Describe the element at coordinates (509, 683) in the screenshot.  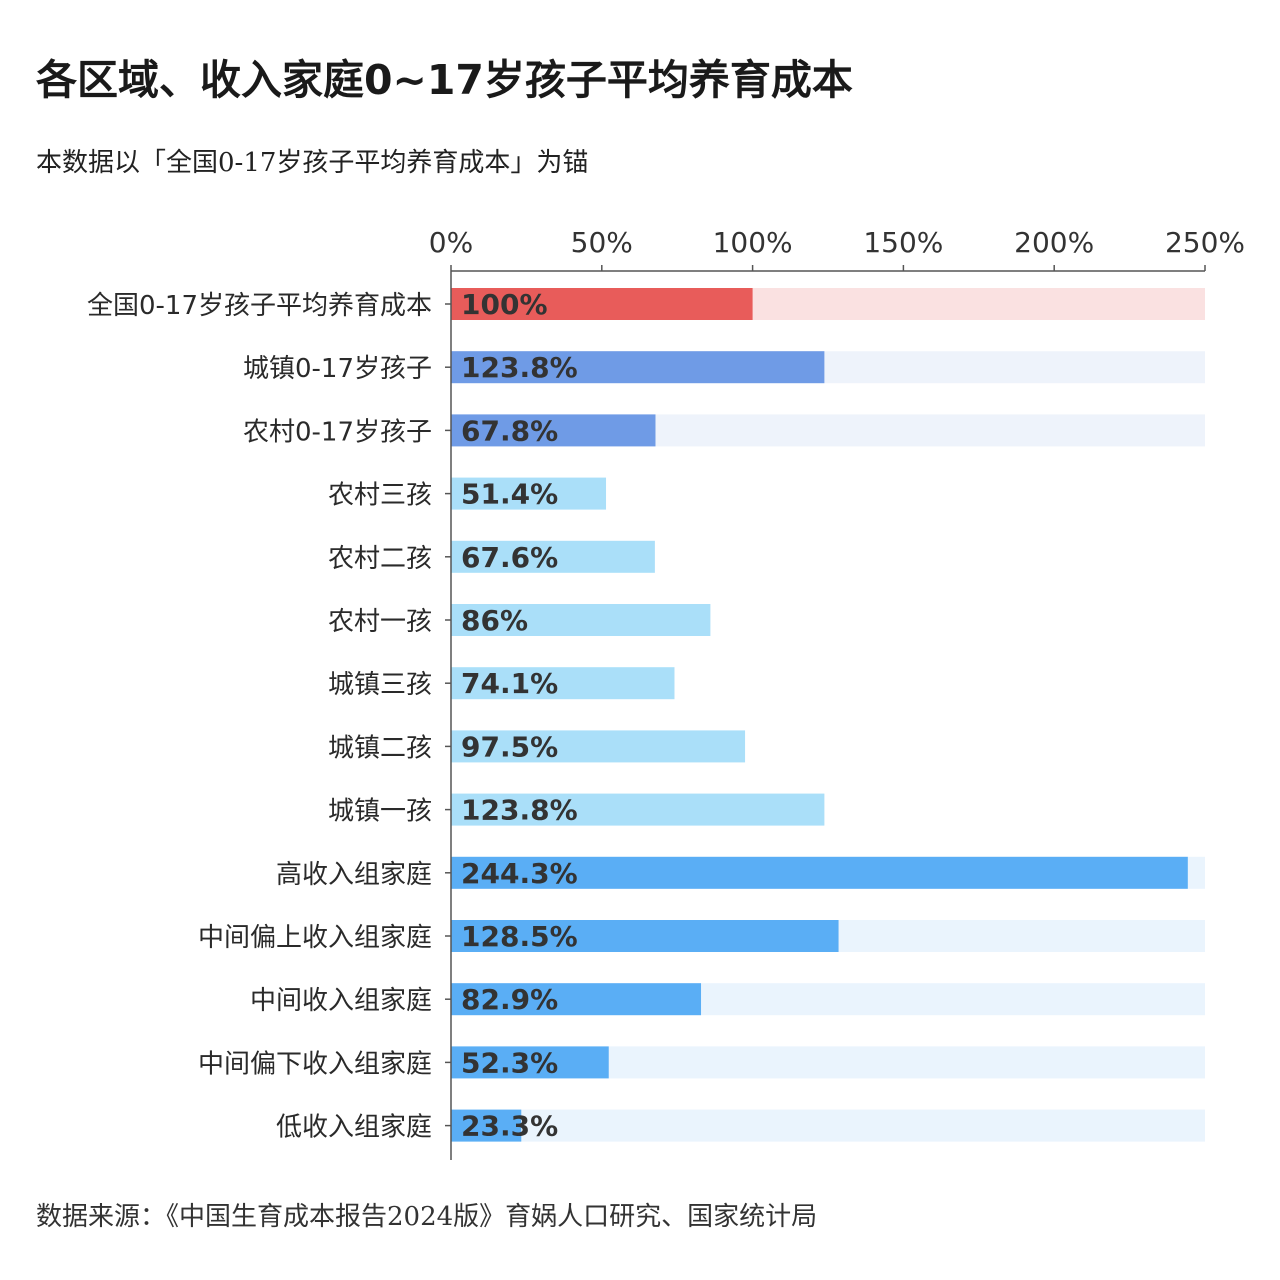
I see `value-label: 74.1%` at that location.